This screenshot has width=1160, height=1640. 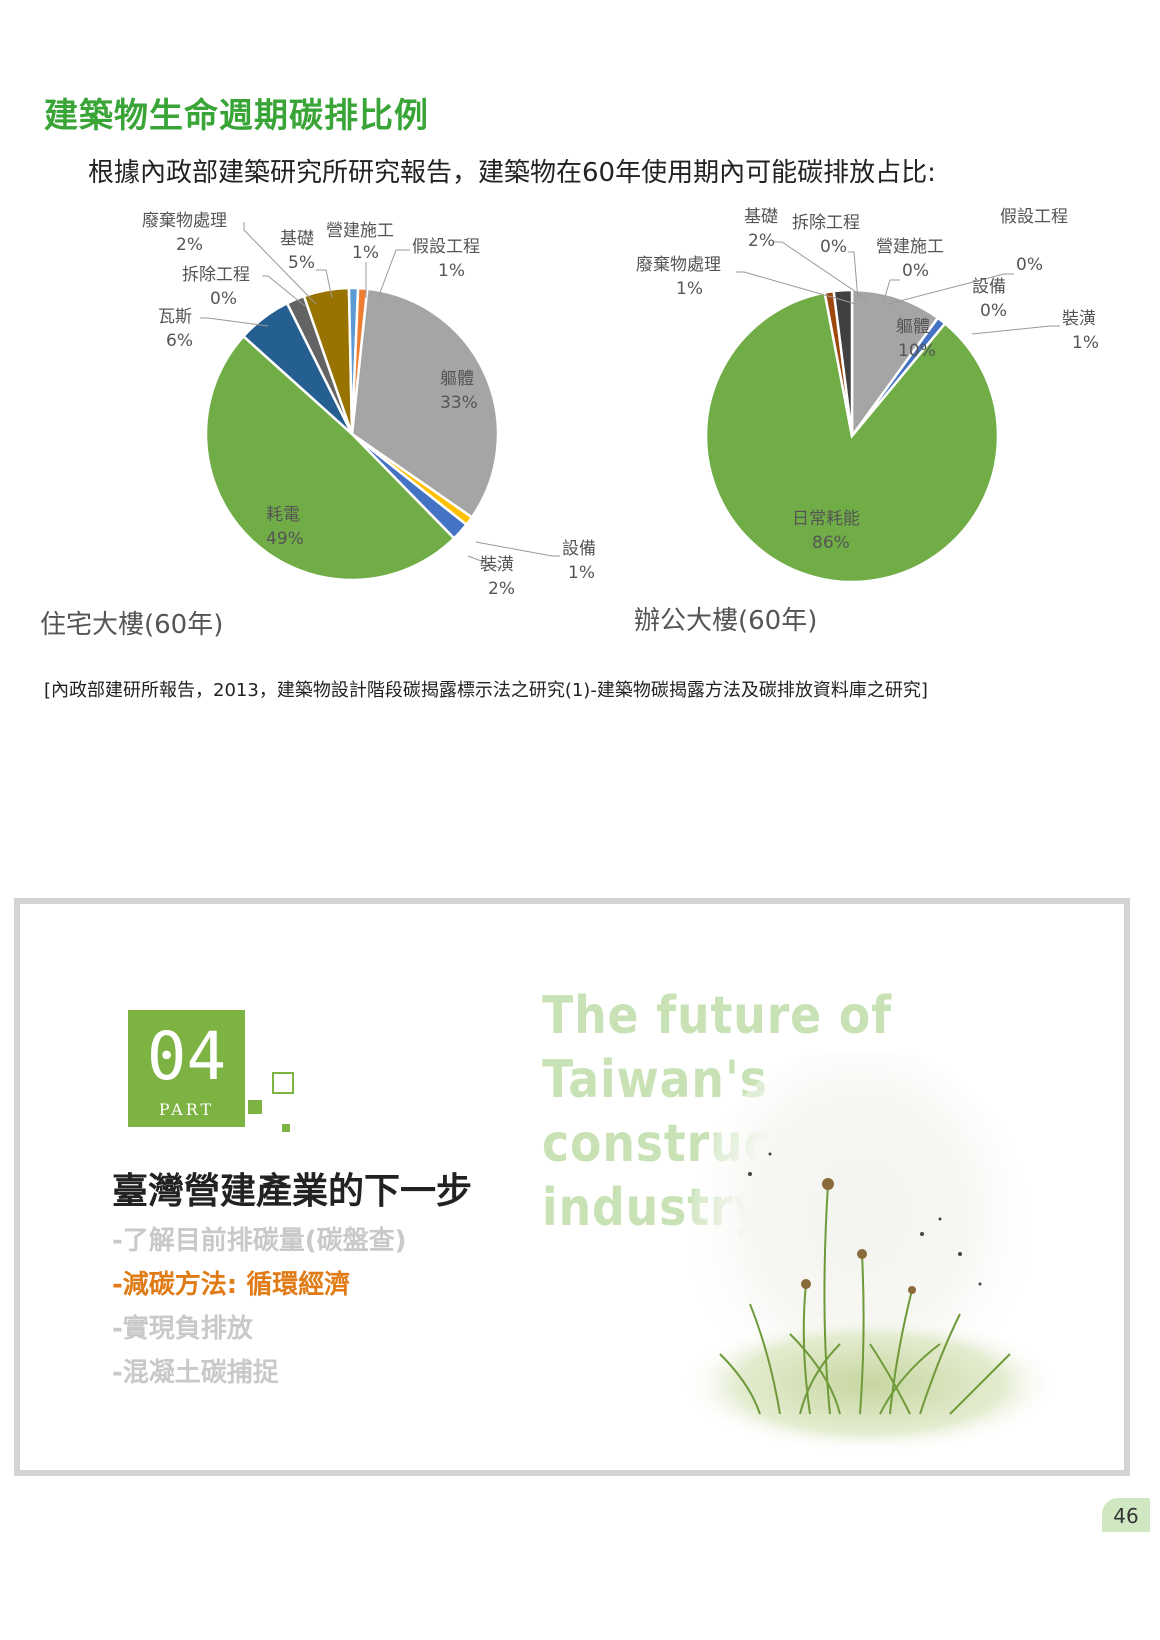 I want to click on bullet-circular-economy: -減碳方法: 循環經濟, so click(x=231, y=1285).